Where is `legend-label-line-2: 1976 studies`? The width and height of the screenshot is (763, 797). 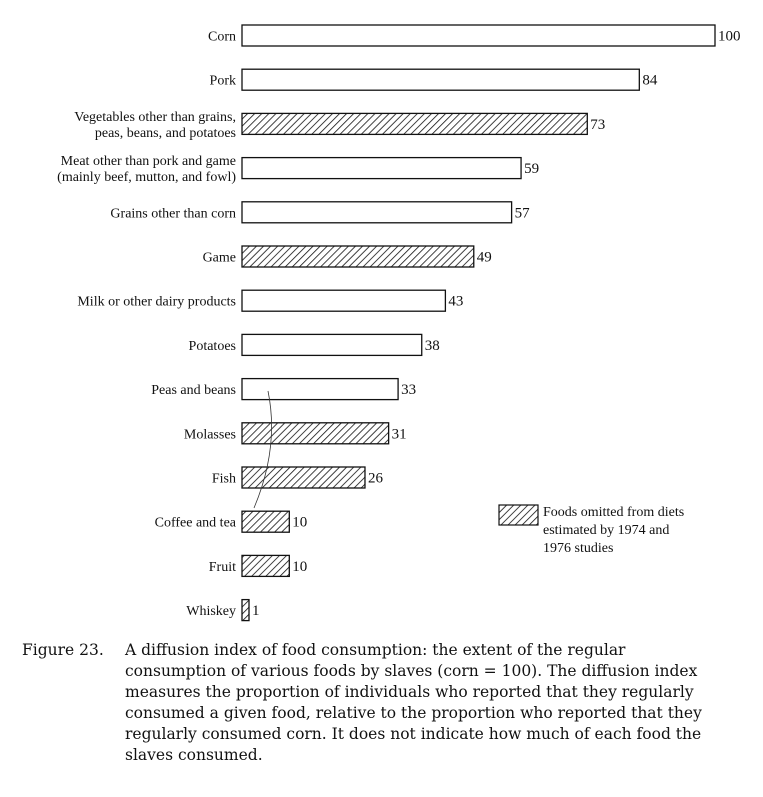
legend-label-line-2: 1976 studies is located at coordinates (578, 548).